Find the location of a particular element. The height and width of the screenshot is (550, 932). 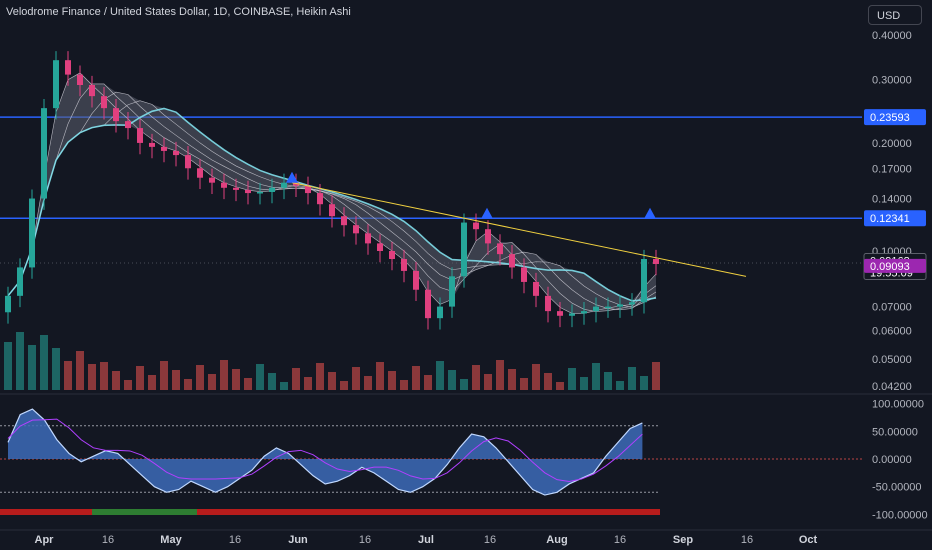

oscillator-wave-area is located at coordinates (325, 452).